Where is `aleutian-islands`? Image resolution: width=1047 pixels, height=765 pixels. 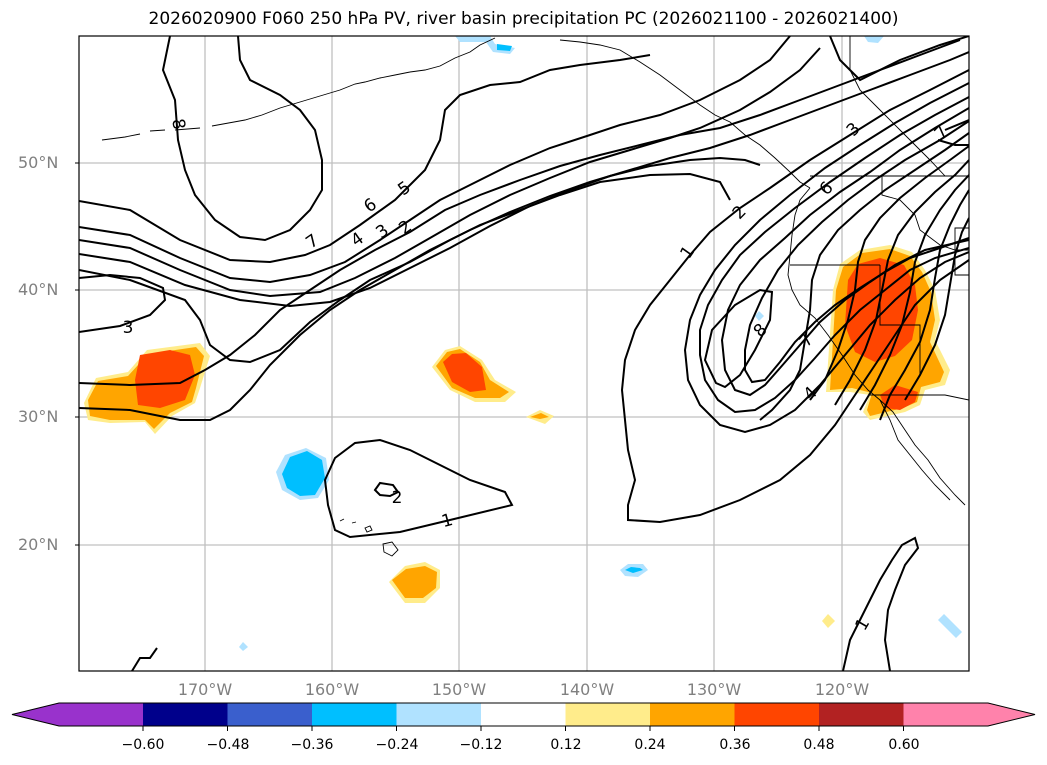
aleutian-islands is located at coordinates (256, 106).